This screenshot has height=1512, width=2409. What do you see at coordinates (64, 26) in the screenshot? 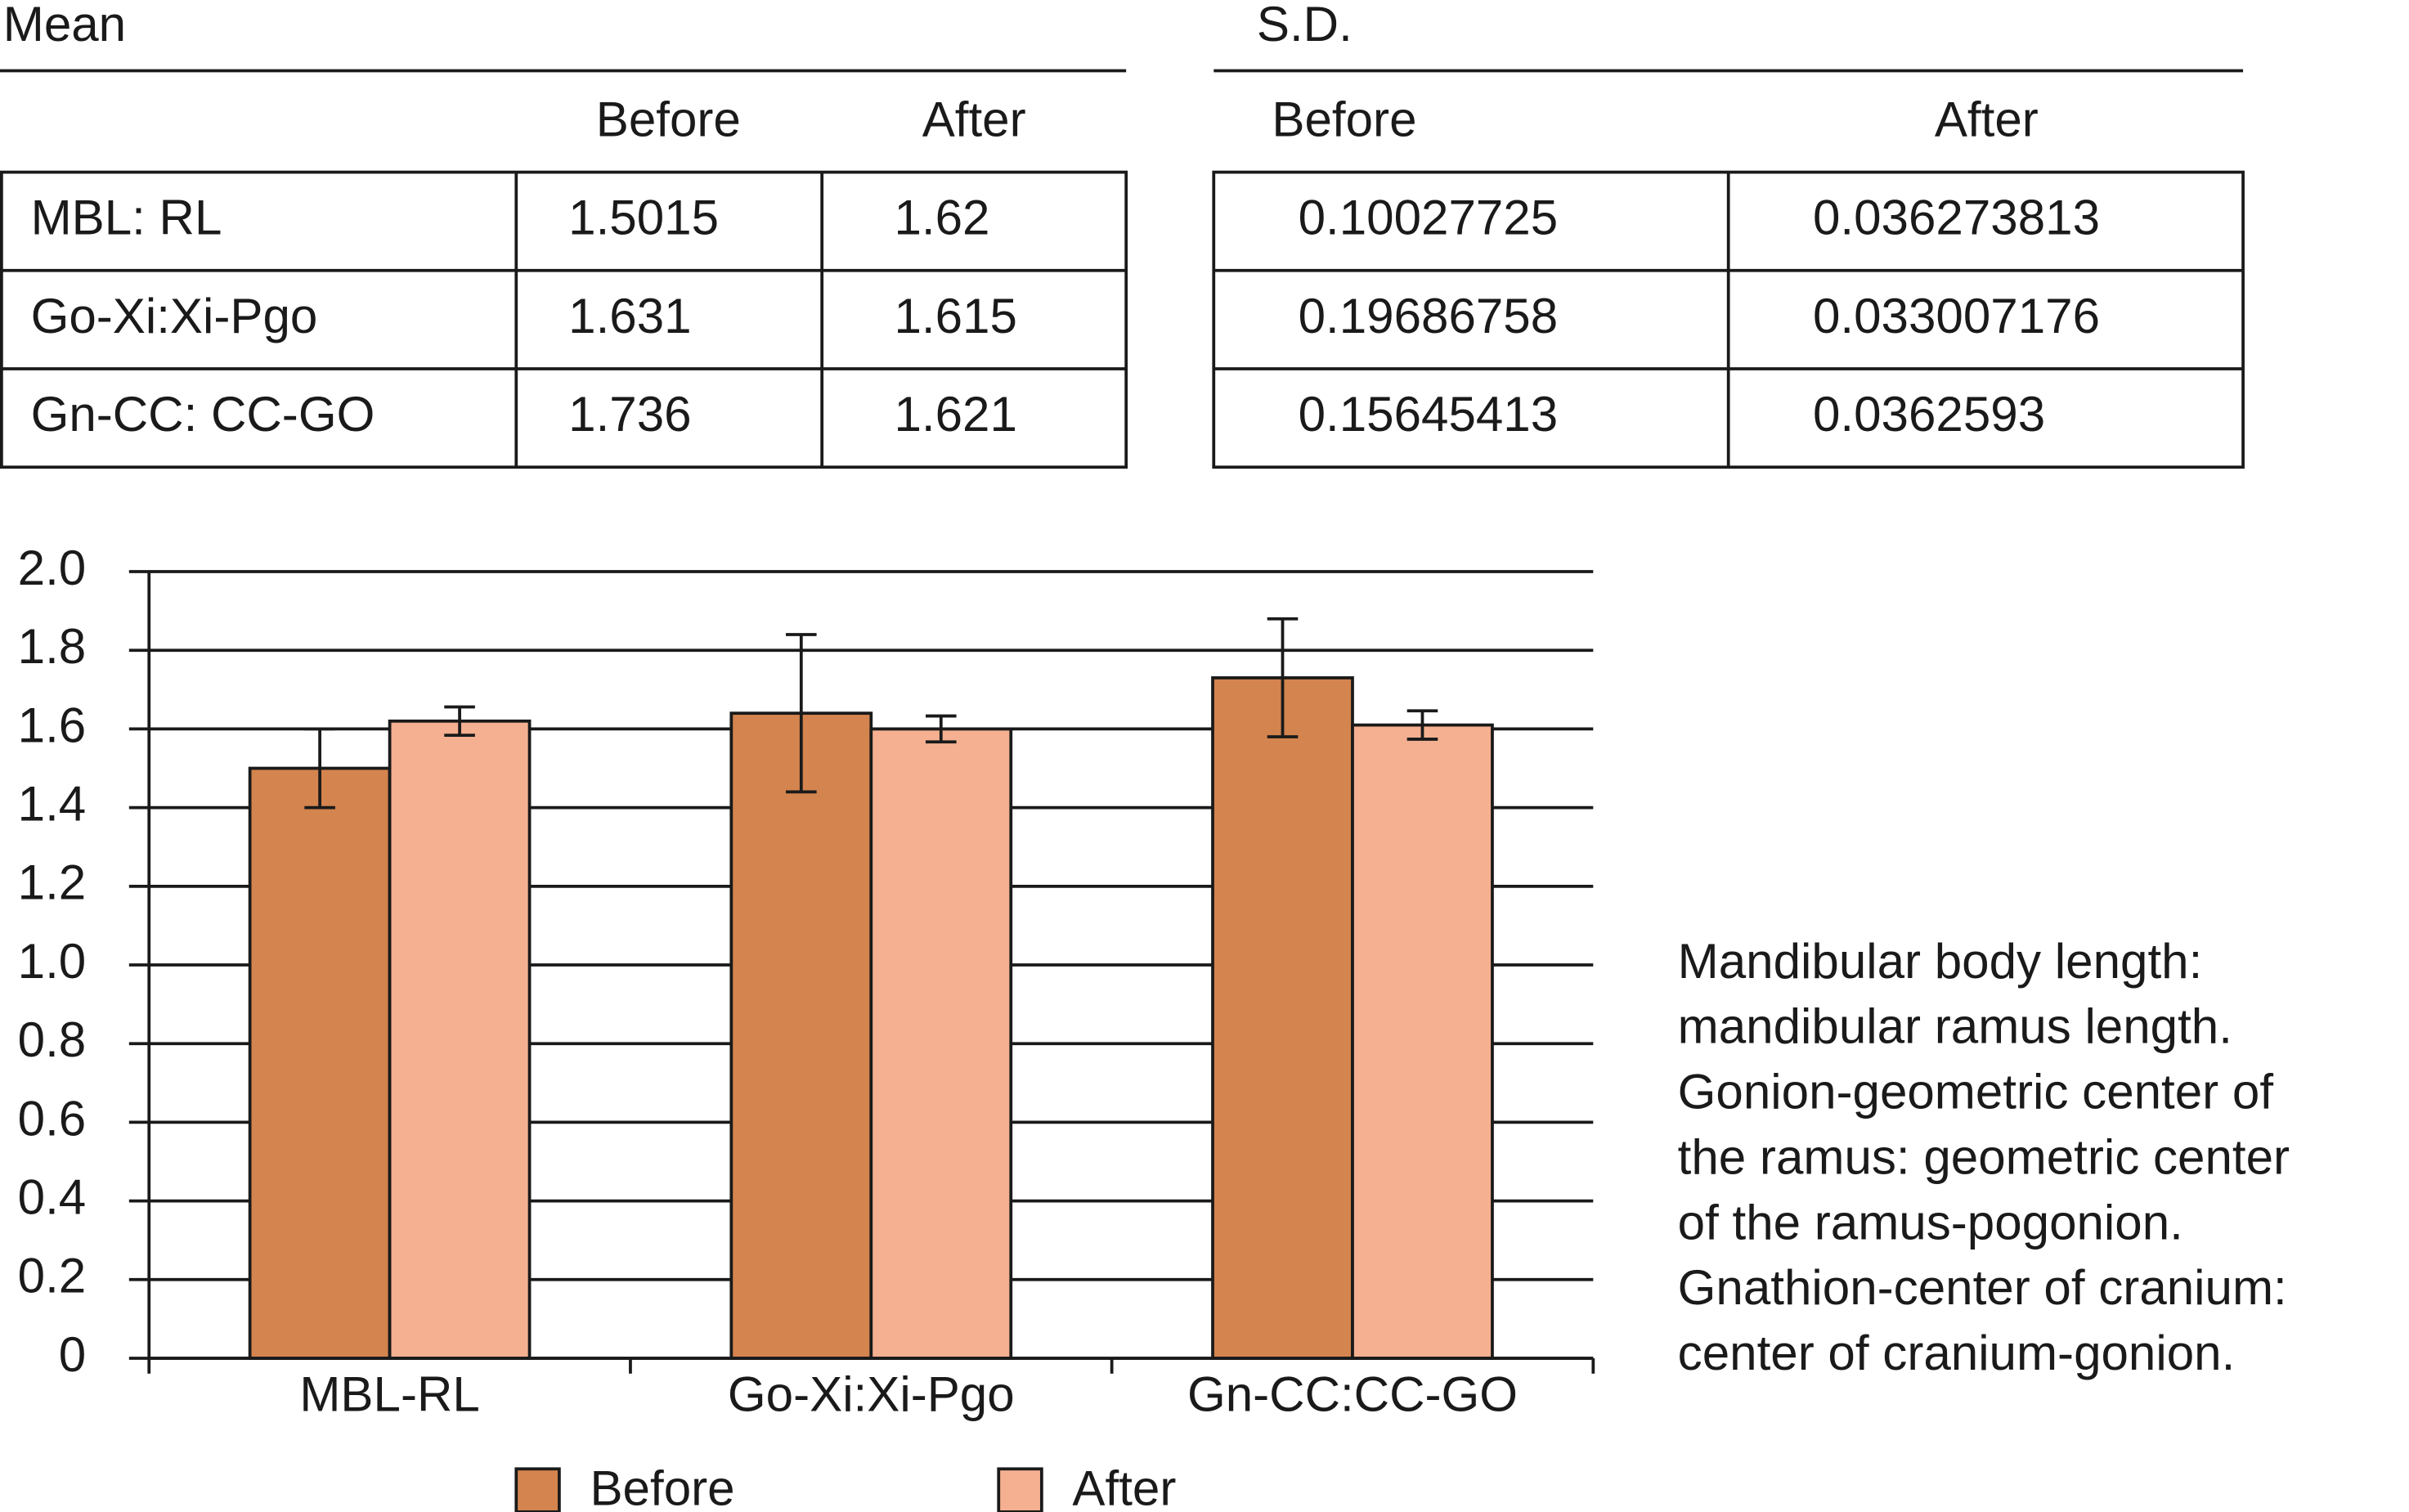
I see `table-title: Mean` at bounding box center [64, 26].